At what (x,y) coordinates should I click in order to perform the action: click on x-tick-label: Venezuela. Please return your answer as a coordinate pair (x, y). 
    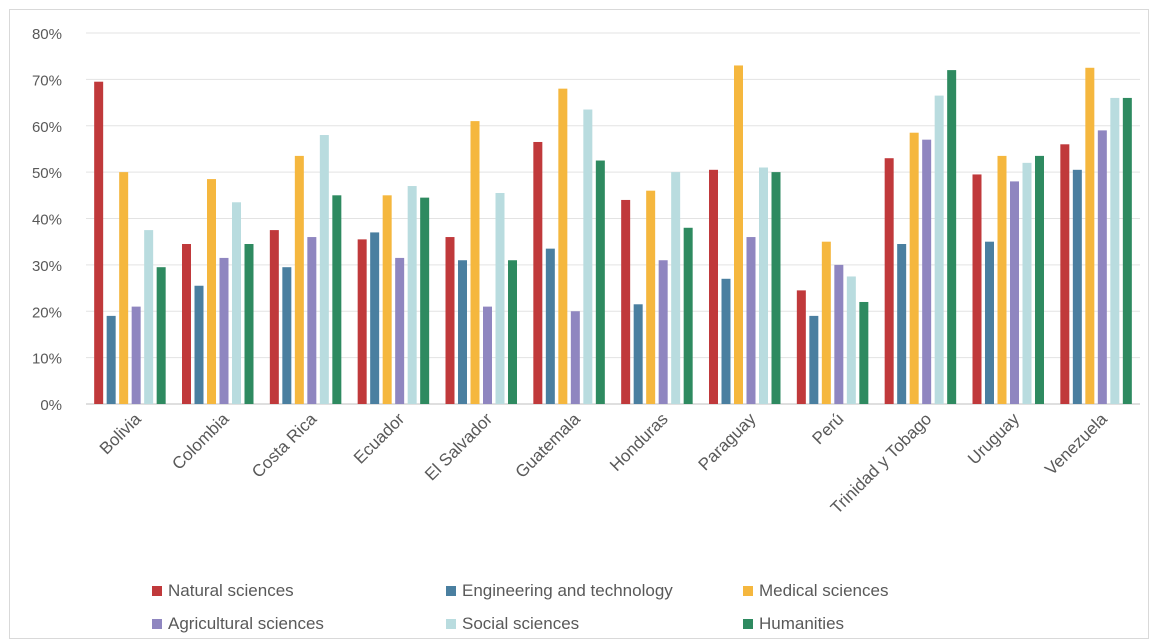
    Looking at the image, I should click on (1076, 444).